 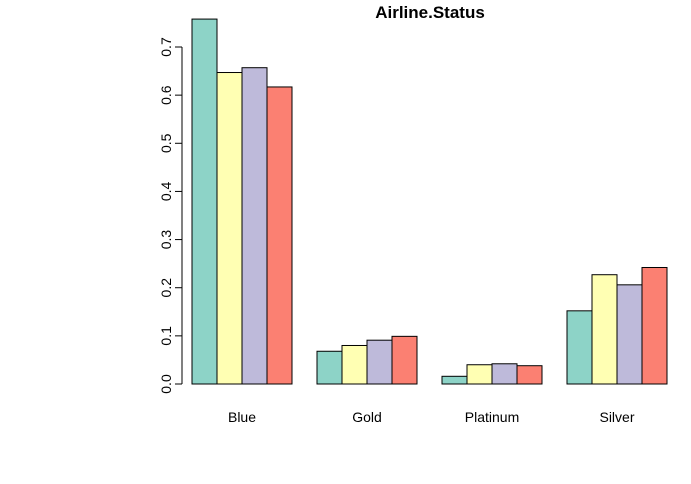 I want to click on y-tick-label: 0.4, so click(x=166, y=191).